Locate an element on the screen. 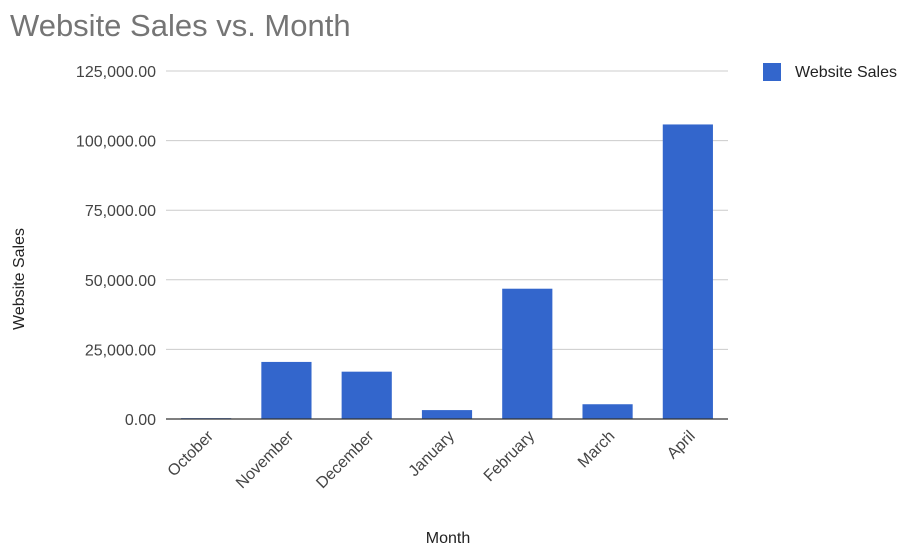  y-tick-label: 25,000.00 is located at coordinates (120, 350).